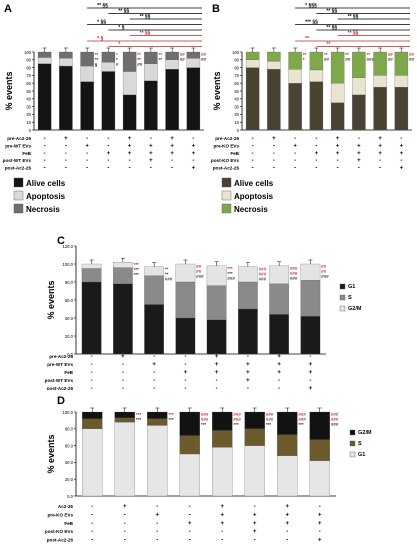 This screenshot has width=417, height=550. I want to click on significance-marker: *, so click(117, 59).